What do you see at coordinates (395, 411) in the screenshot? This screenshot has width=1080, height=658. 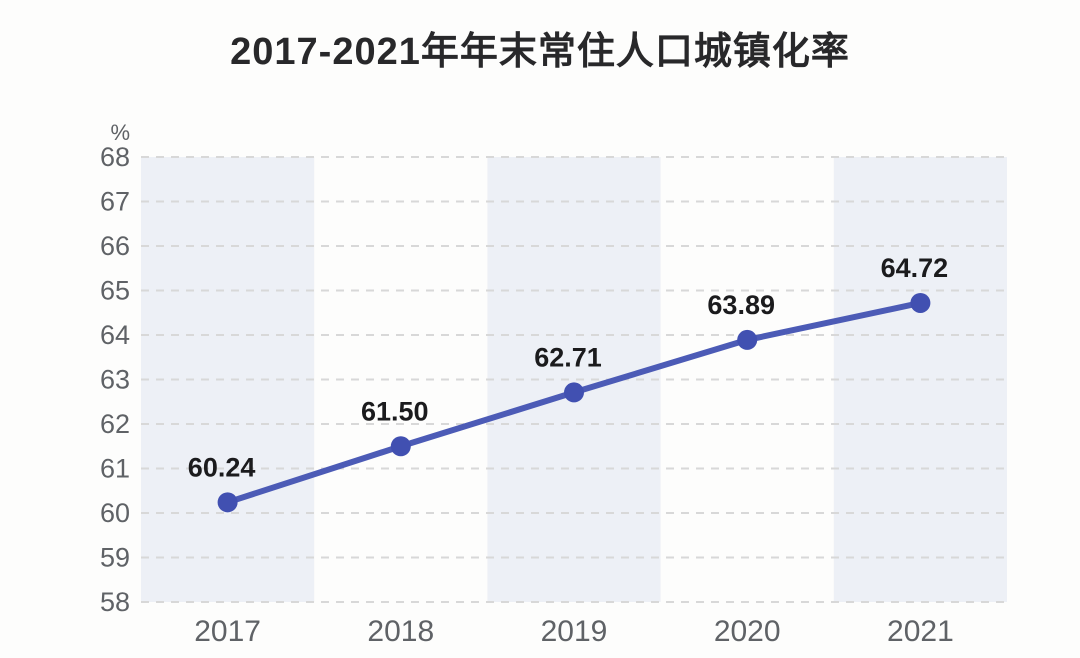 I see `data-point-label: 61.50` at bounding box center [395, 411].